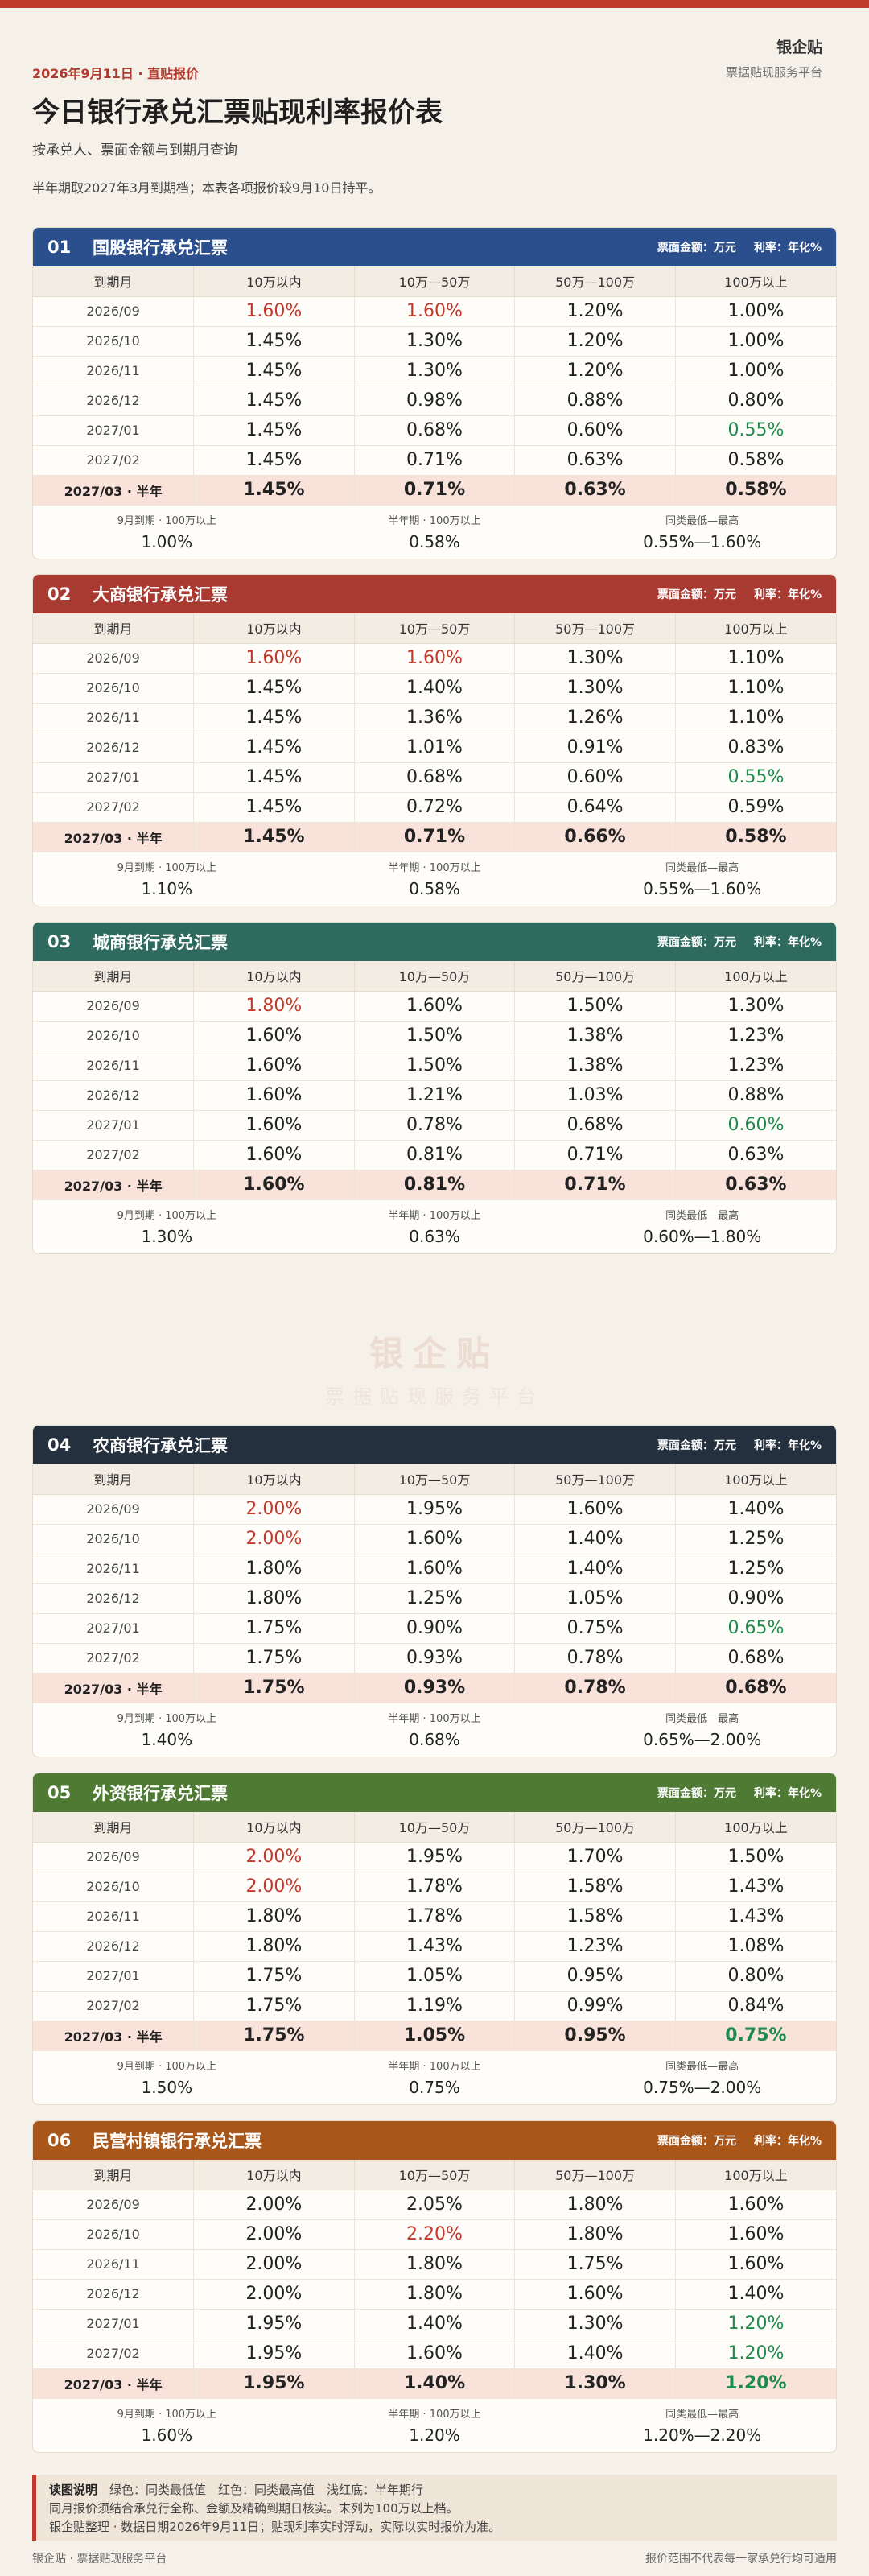 This screenshot has height=2576, width=869. I want to click on table-head: 到期月 10万以内 10万—50万 50万—100万 100万以上, so click(434, 628).